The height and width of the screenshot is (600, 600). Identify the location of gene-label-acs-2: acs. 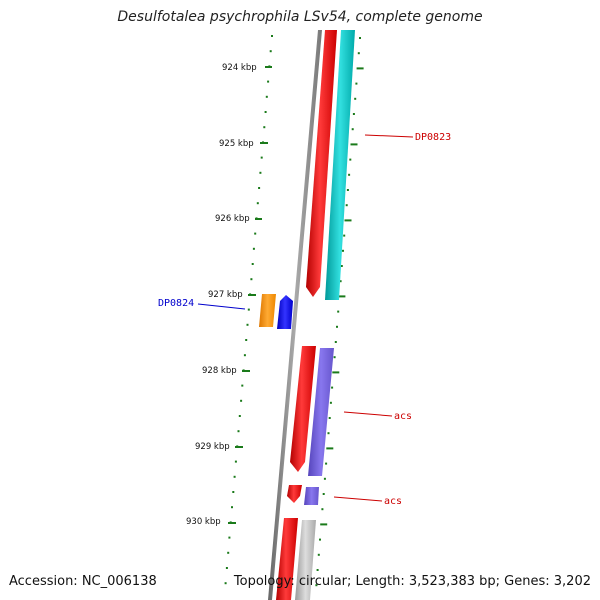
(393, 501).